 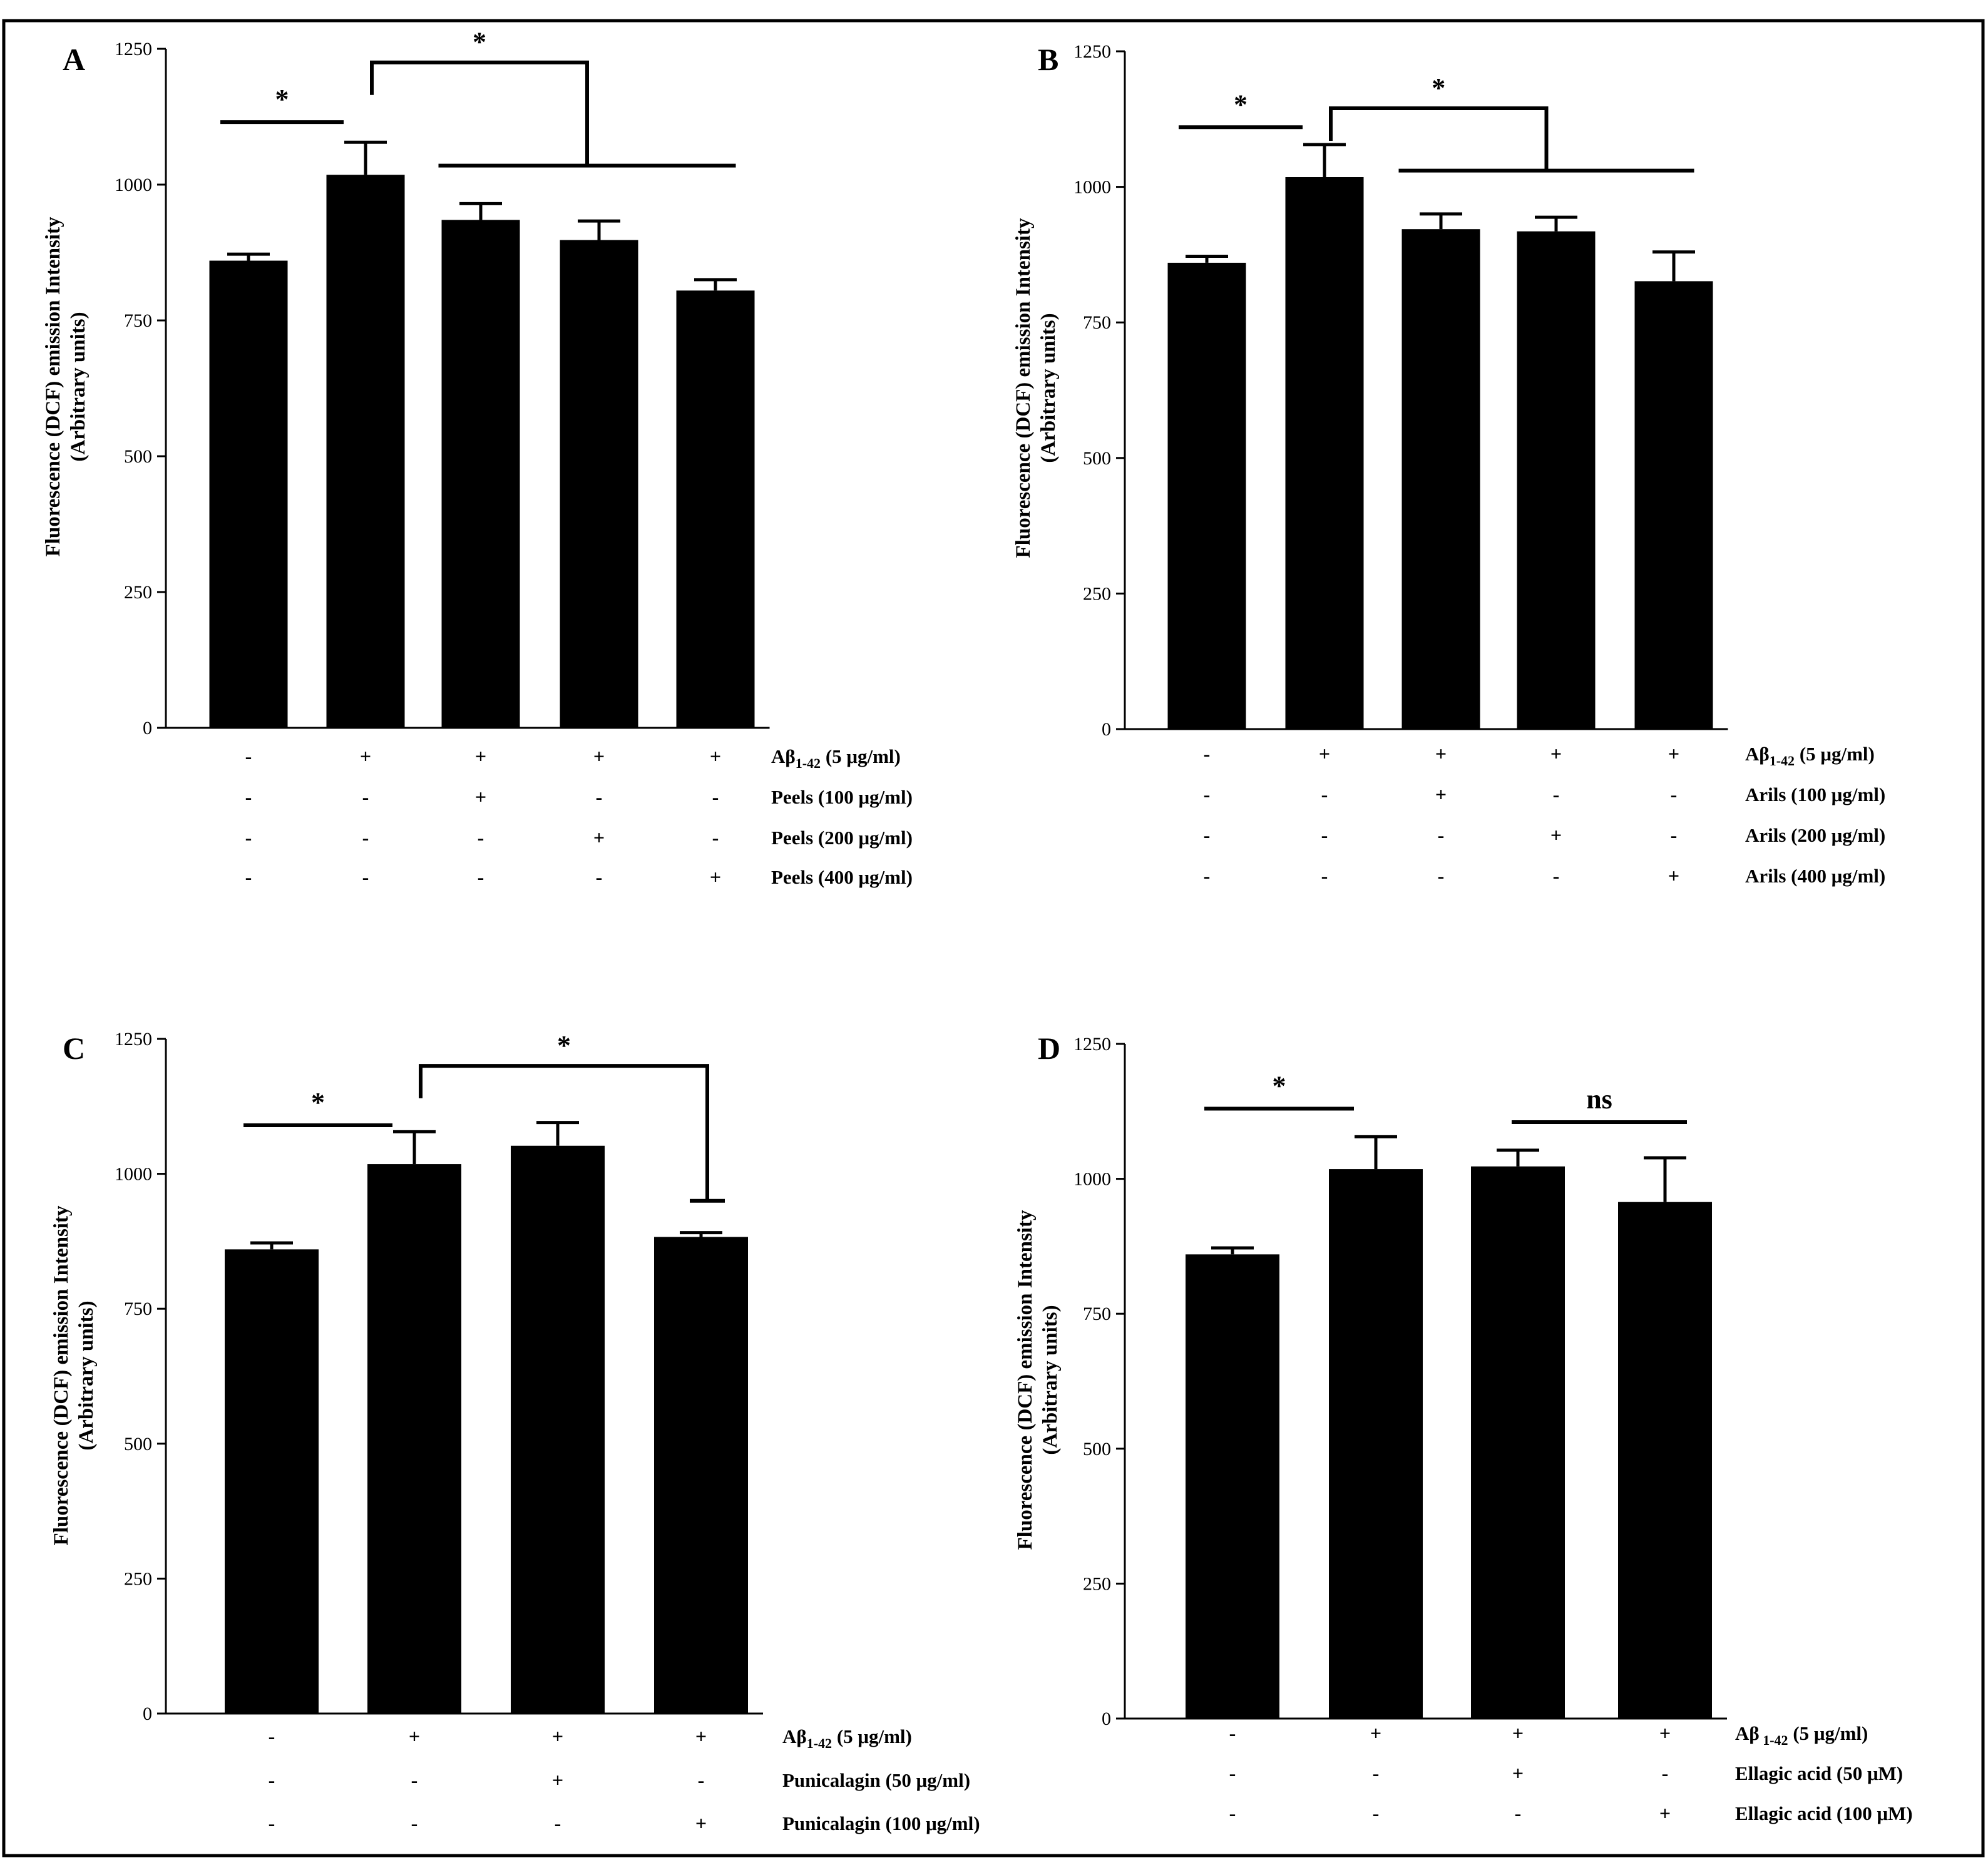 I want to click on treatment-label: Punicalagin (100 μg/ml), so click(x=881, y=1823).